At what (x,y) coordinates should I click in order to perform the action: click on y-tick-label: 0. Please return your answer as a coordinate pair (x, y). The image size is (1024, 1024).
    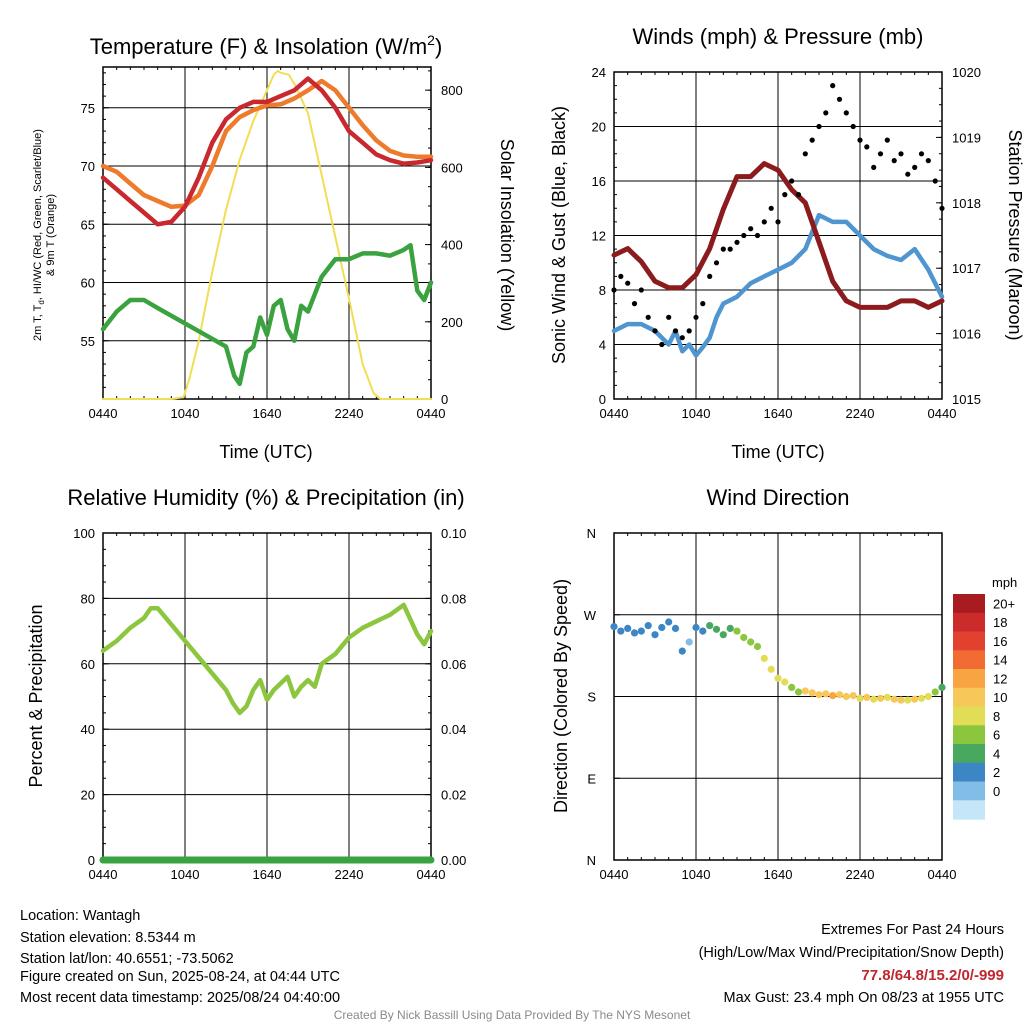
    Looking at the image, I should click on (91, 860).